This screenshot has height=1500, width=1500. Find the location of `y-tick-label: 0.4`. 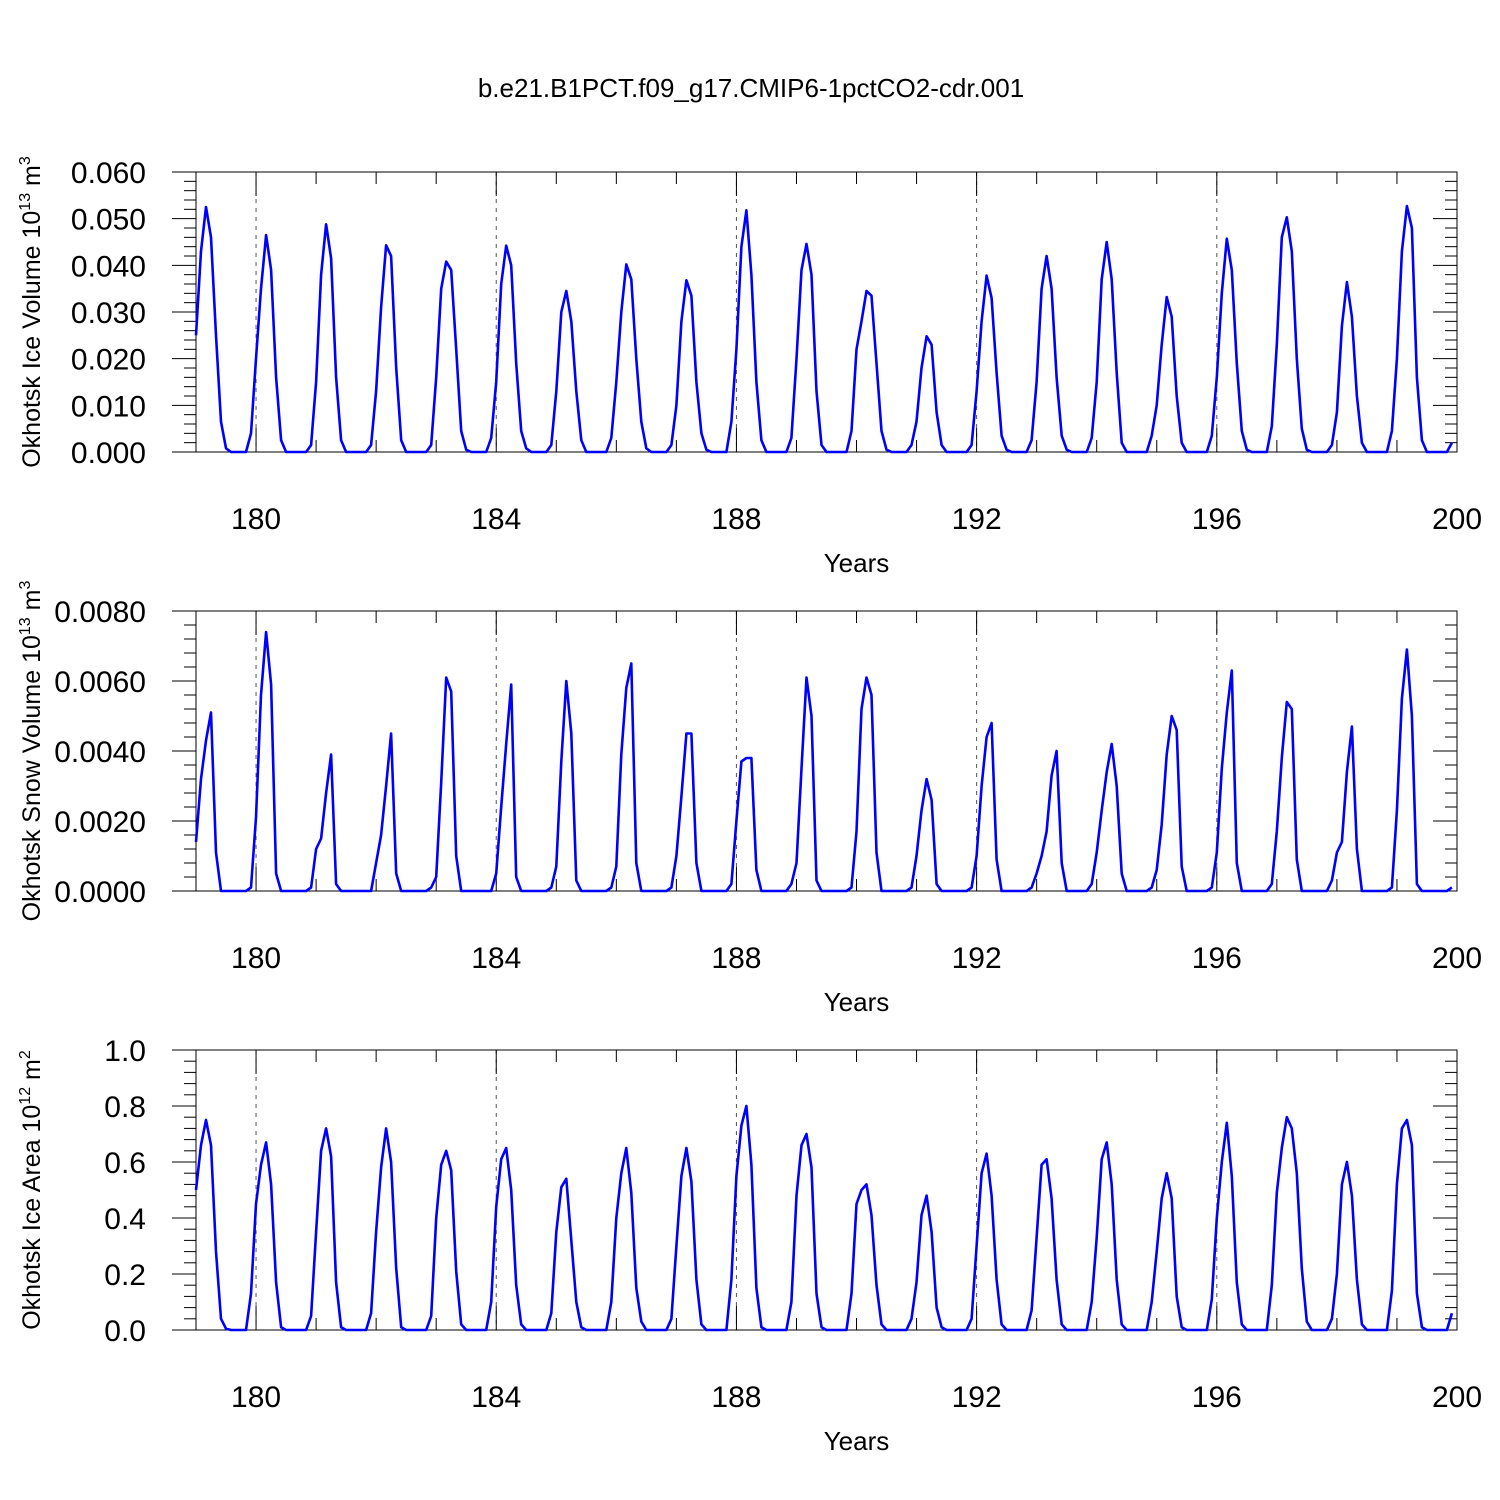

y-tick-label: 0.4 is located at coordinates (125, 1219).